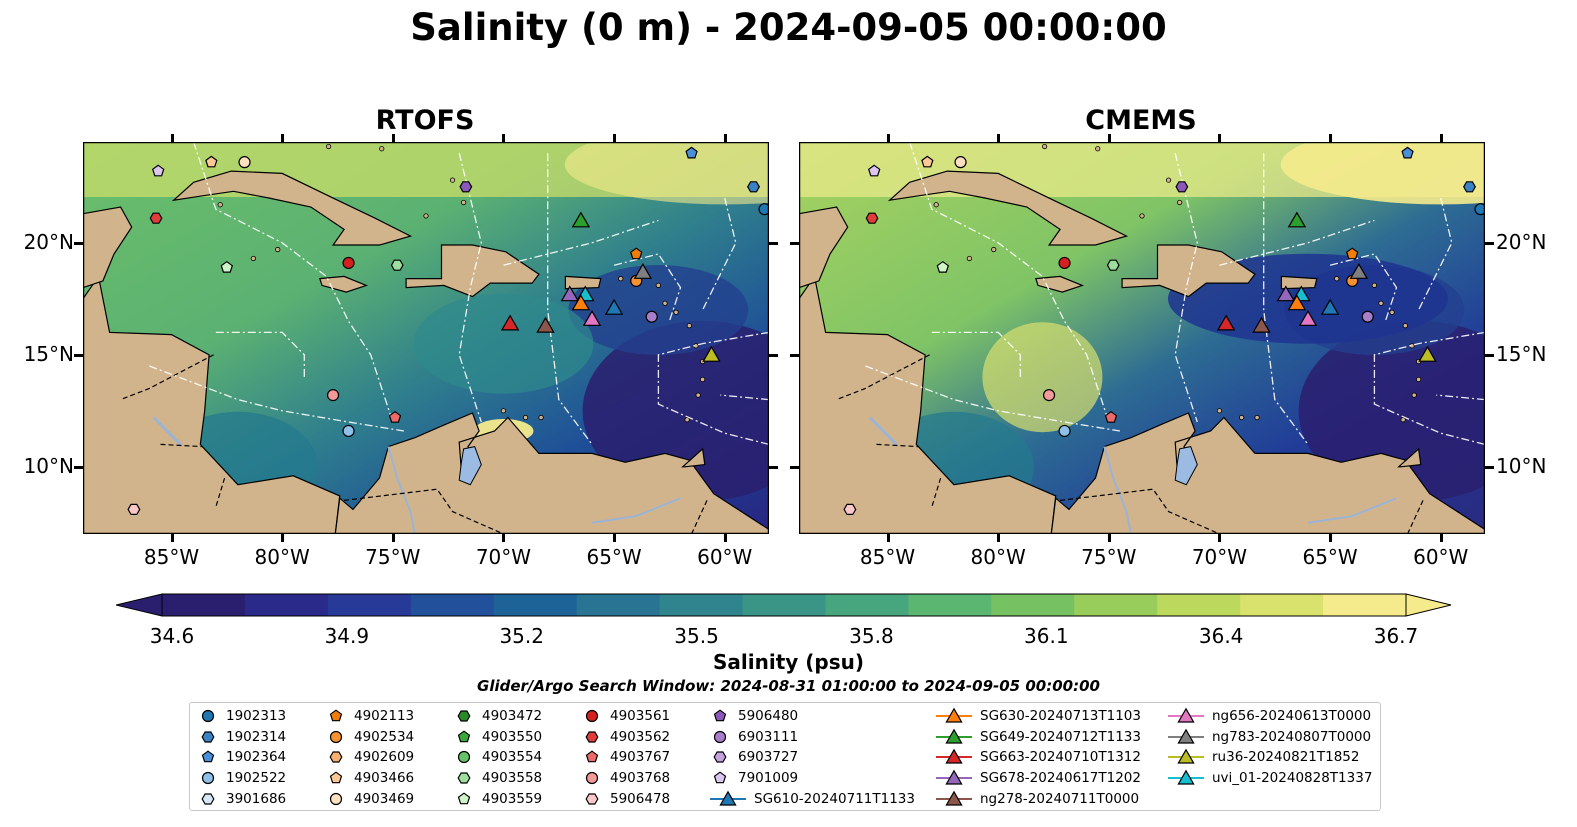  What do you see at coordinates (1060, 716) in the screenshot?
I see `legend-label: SG630-20240713T1103` at bounding box center [1060, 716].